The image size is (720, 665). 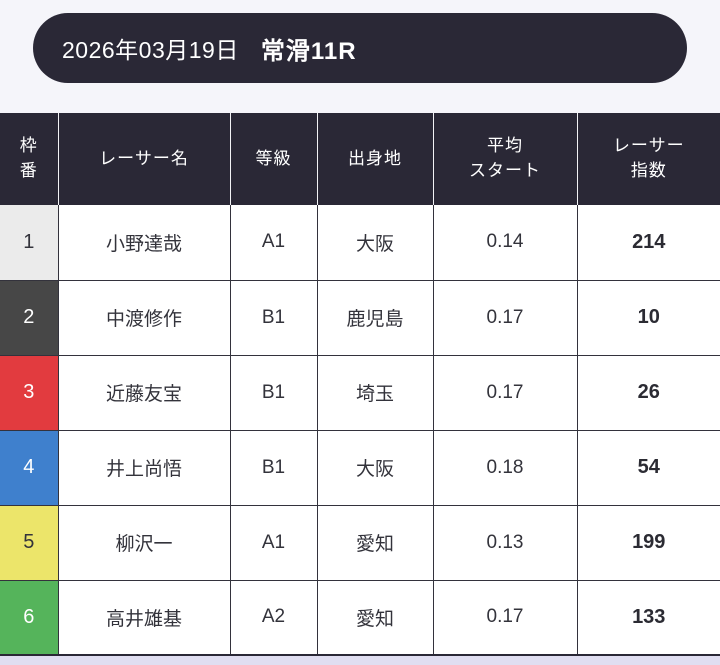 What do you see at coordinates (29, 317) in the screenshot?
I see `frame-number-cell: 2` at bounding box center [29, 317].